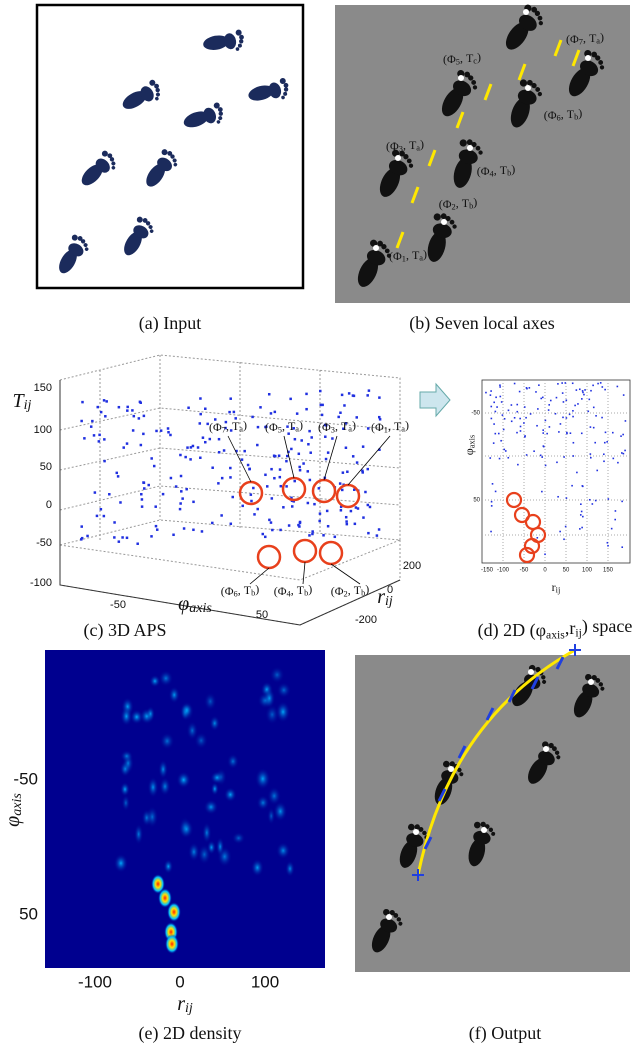 This screenshot has height=1052, width=637. I want to click on density-peak, so click(174, 912).